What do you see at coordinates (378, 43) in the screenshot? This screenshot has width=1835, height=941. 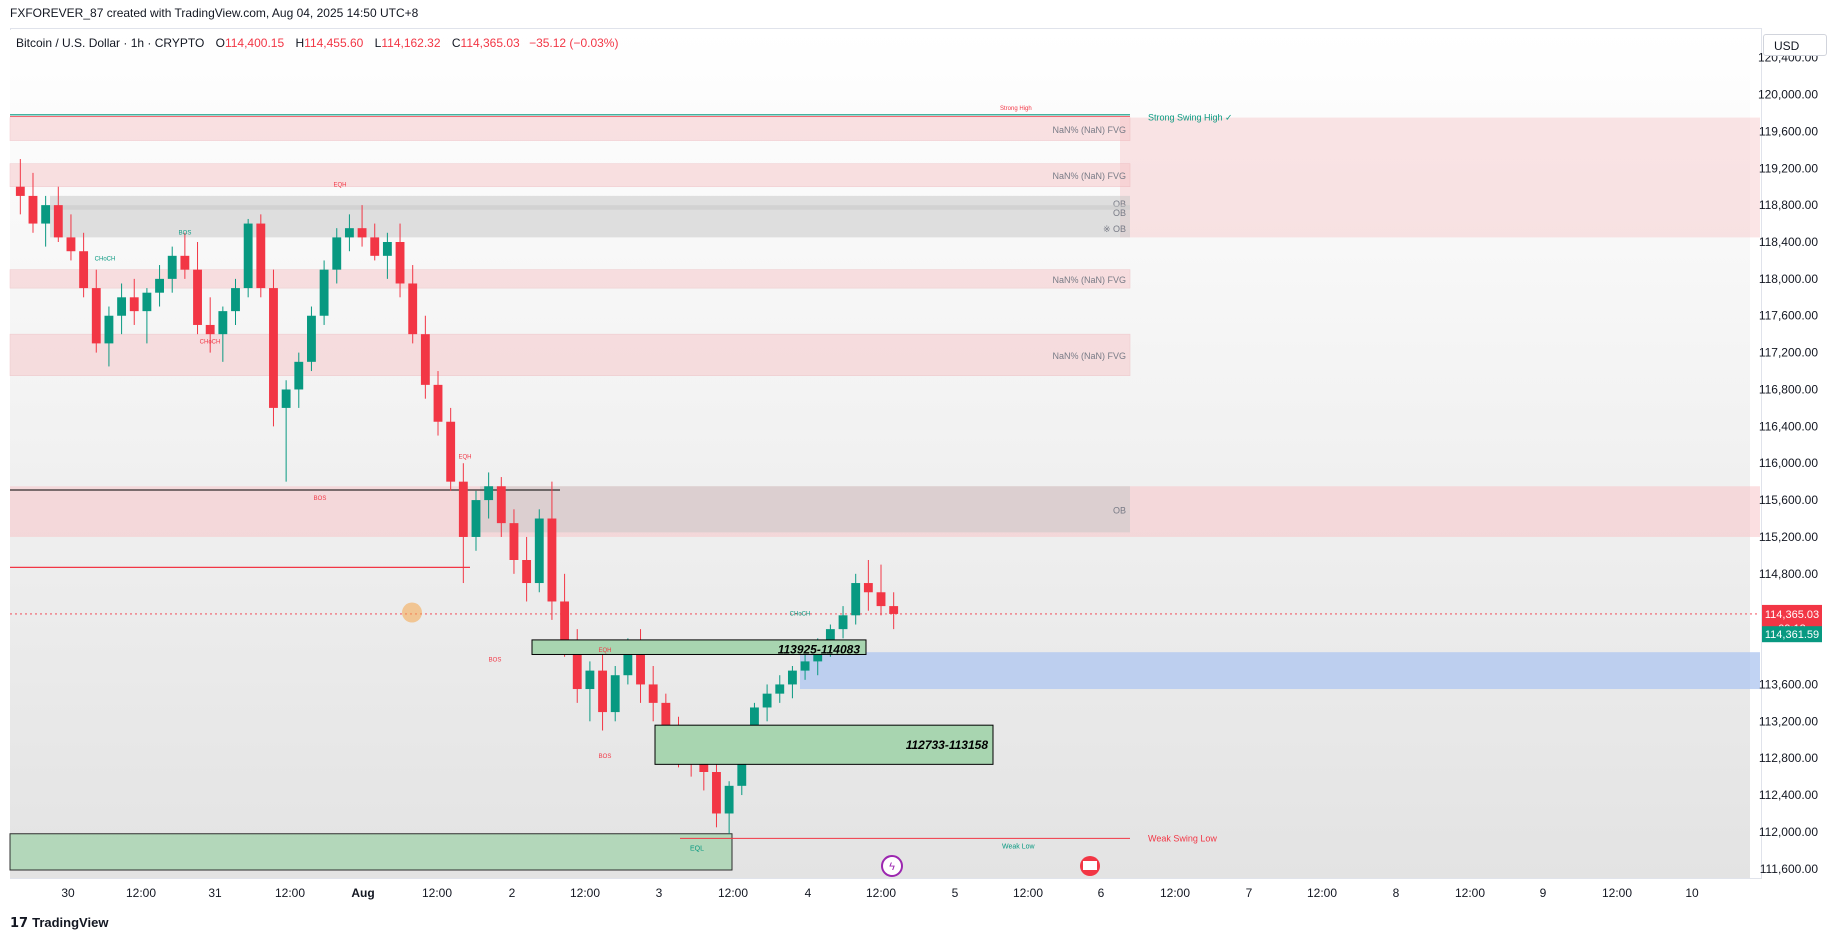 I see `low-label: L` at bounding box center [378, 43].